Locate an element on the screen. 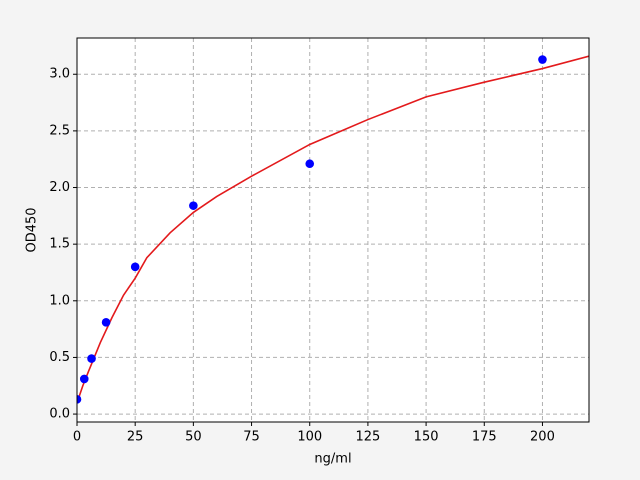 The width and height of the screenshot is (640, 480). x-tick-label: 200 is located at coordinates (542, 437).